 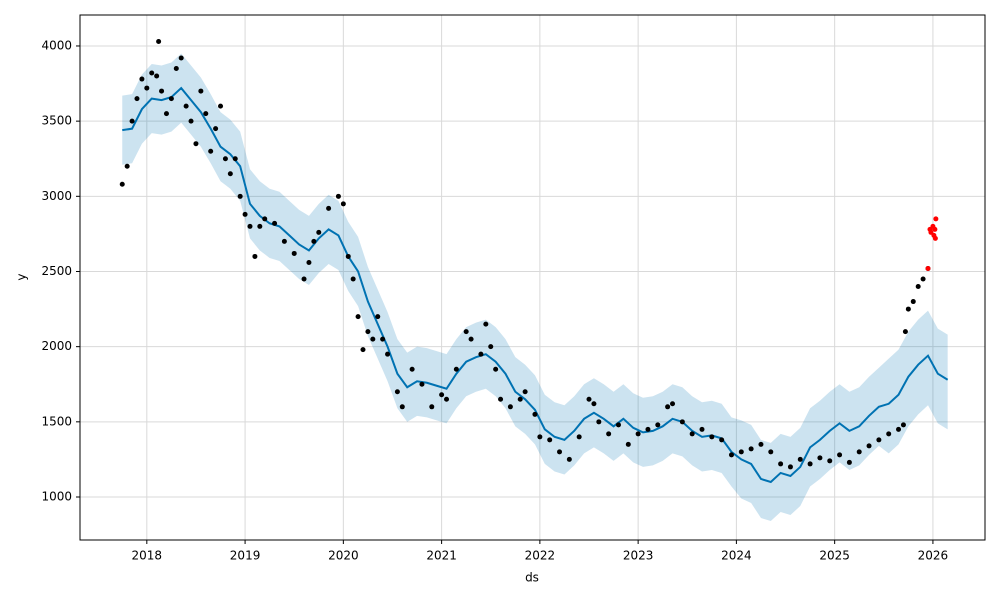 What do you see at coordinates (56, 497) in the screenshot?
I see `y-tick-label: 1000` at bounding box center [56, 497].